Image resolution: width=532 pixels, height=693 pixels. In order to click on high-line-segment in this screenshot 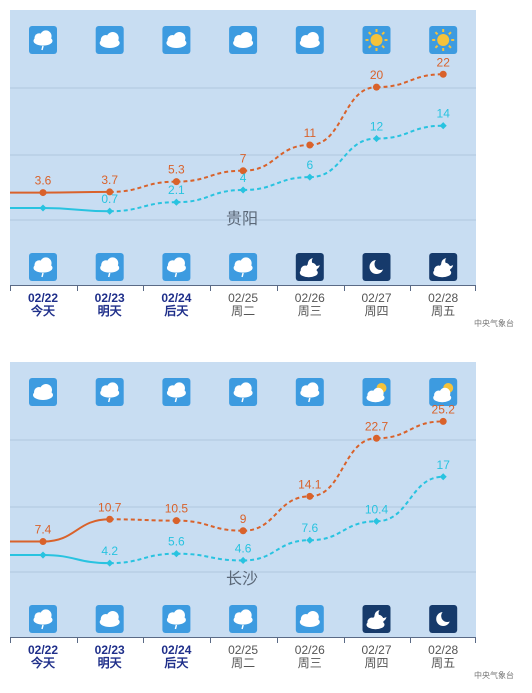, I will do `click(76, 530)`.